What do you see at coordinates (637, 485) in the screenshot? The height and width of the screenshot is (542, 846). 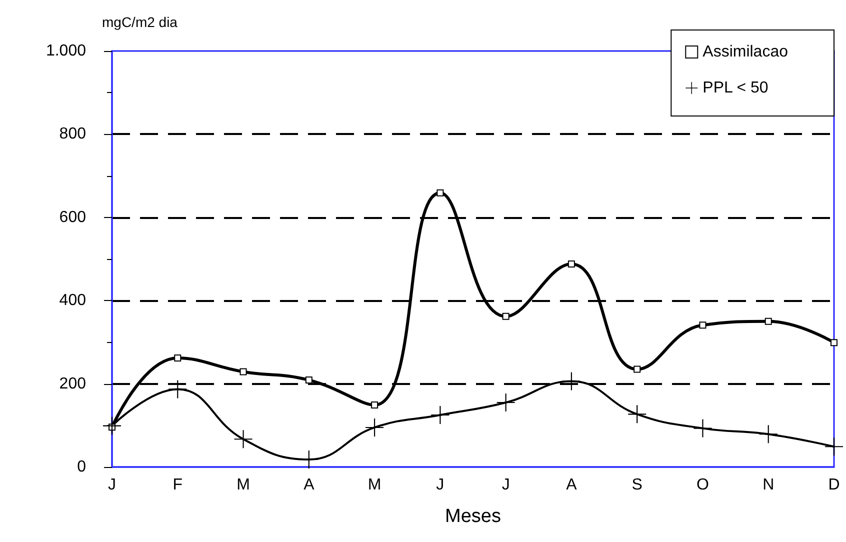 I see `x-tick-label: S` at bounding box center [637, 485].